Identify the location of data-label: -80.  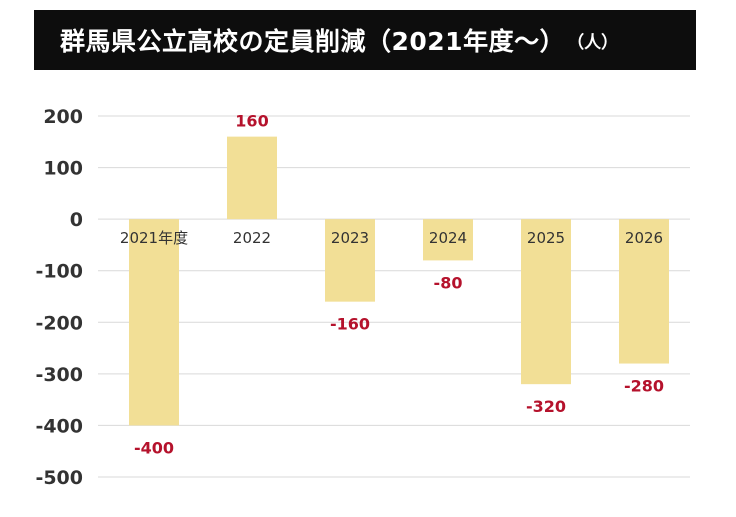
(448, 282).